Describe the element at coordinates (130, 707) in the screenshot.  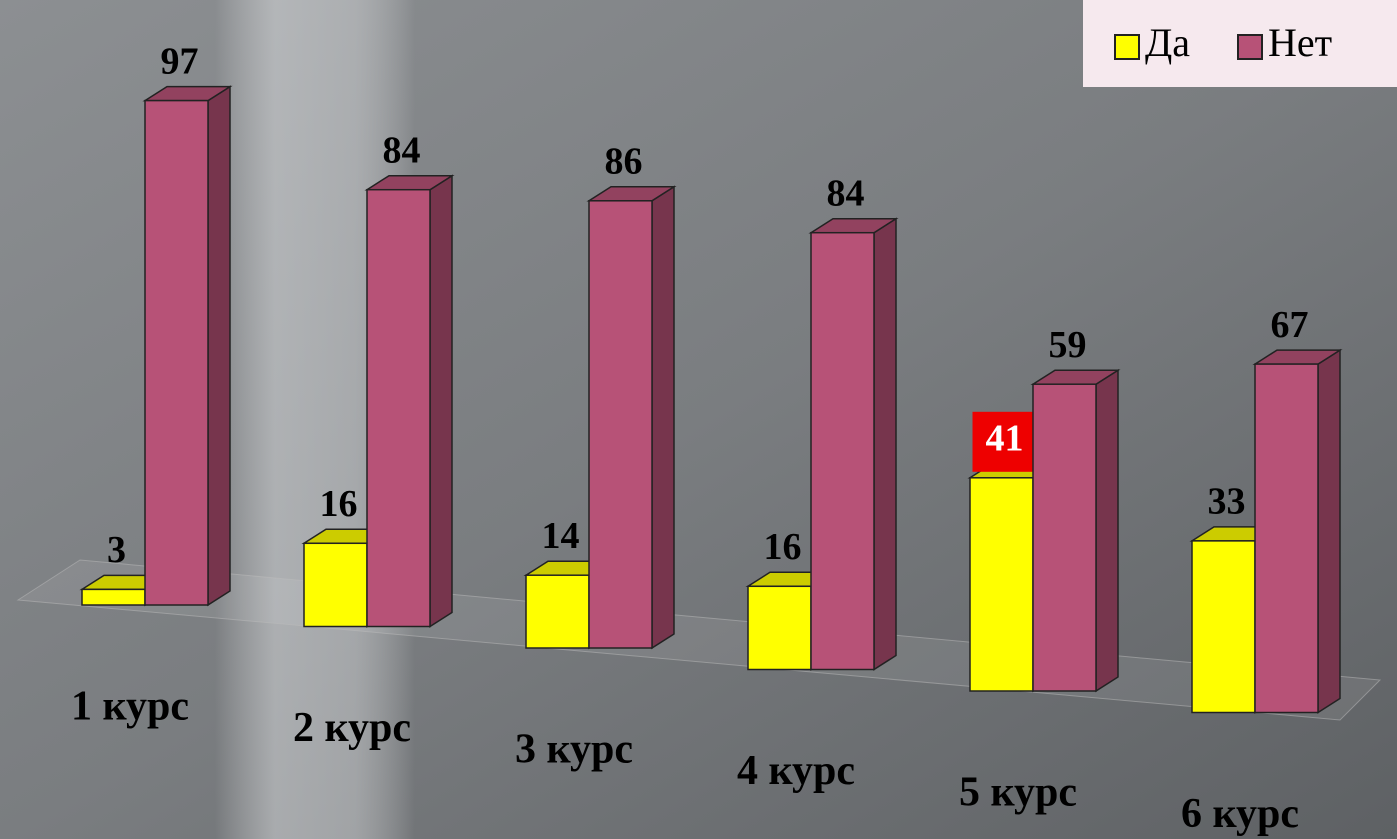
I see `x-tick-label: 1 курс` at that location.